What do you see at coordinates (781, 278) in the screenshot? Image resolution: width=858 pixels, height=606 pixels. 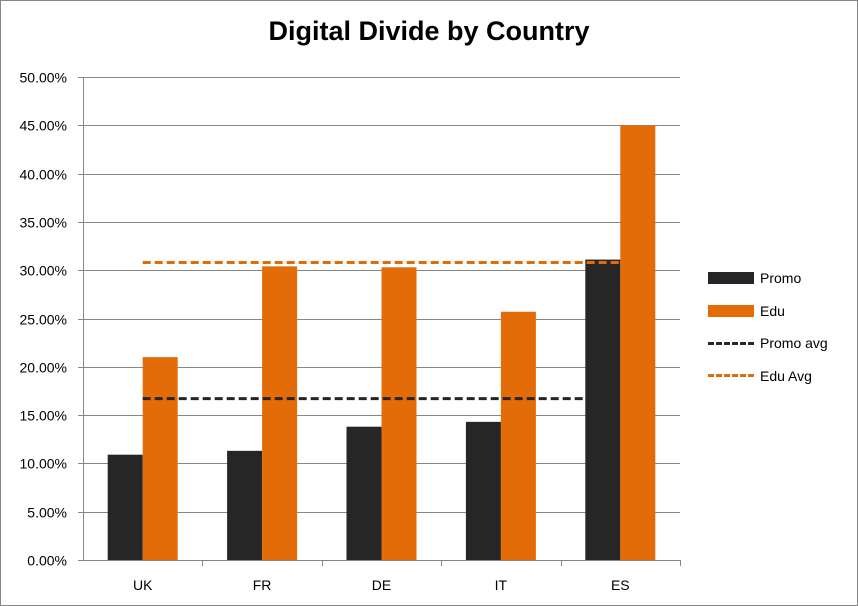 I see `legend-label-promo: Promo` at bounding box center [781, 278].